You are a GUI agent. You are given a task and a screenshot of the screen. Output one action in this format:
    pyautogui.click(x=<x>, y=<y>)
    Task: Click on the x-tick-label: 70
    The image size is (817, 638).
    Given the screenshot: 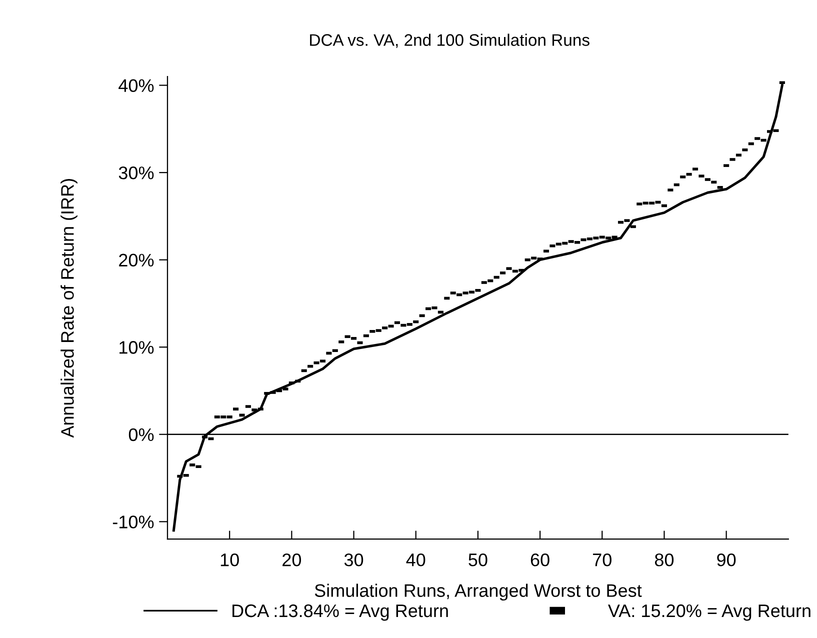 What is the action you would take?
    pyautogui.click(x=602, y=559)
    